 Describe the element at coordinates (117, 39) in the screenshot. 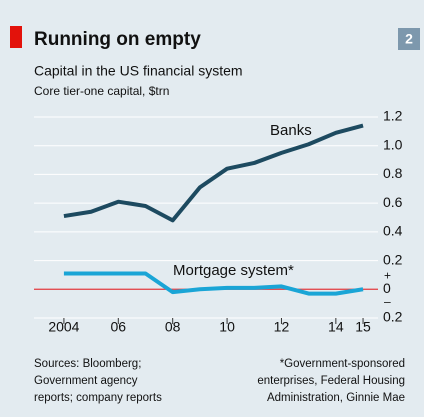

I see `chart-title: Running on empty` at that location.